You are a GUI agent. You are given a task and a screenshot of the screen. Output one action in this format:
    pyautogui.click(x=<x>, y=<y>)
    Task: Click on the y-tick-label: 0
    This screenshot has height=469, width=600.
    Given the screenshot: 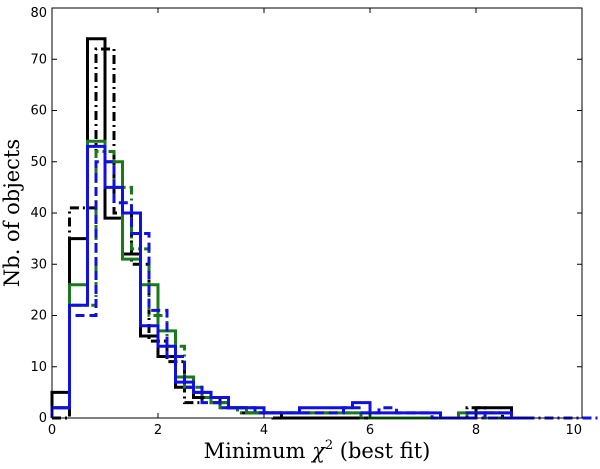 What is the action you would take?
    pyautogui.click(x=43, y=418)
    